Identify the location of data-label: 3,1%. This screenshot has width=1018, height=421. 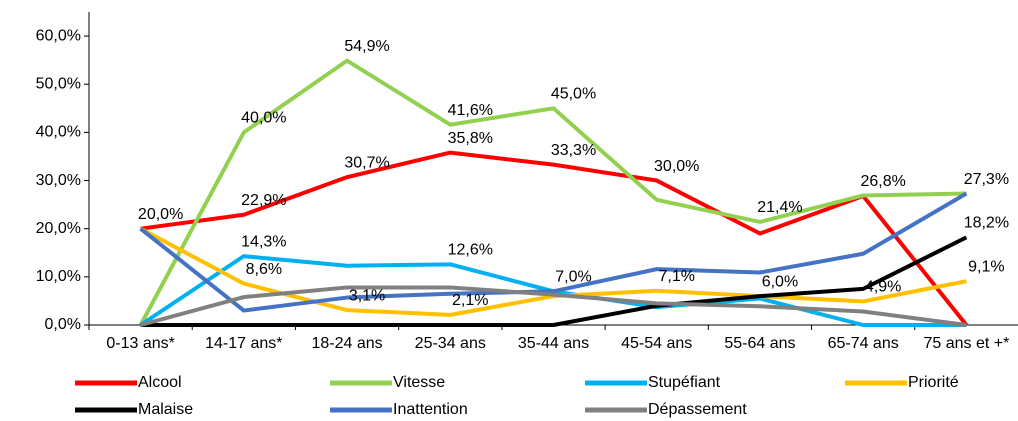
(367, 295).